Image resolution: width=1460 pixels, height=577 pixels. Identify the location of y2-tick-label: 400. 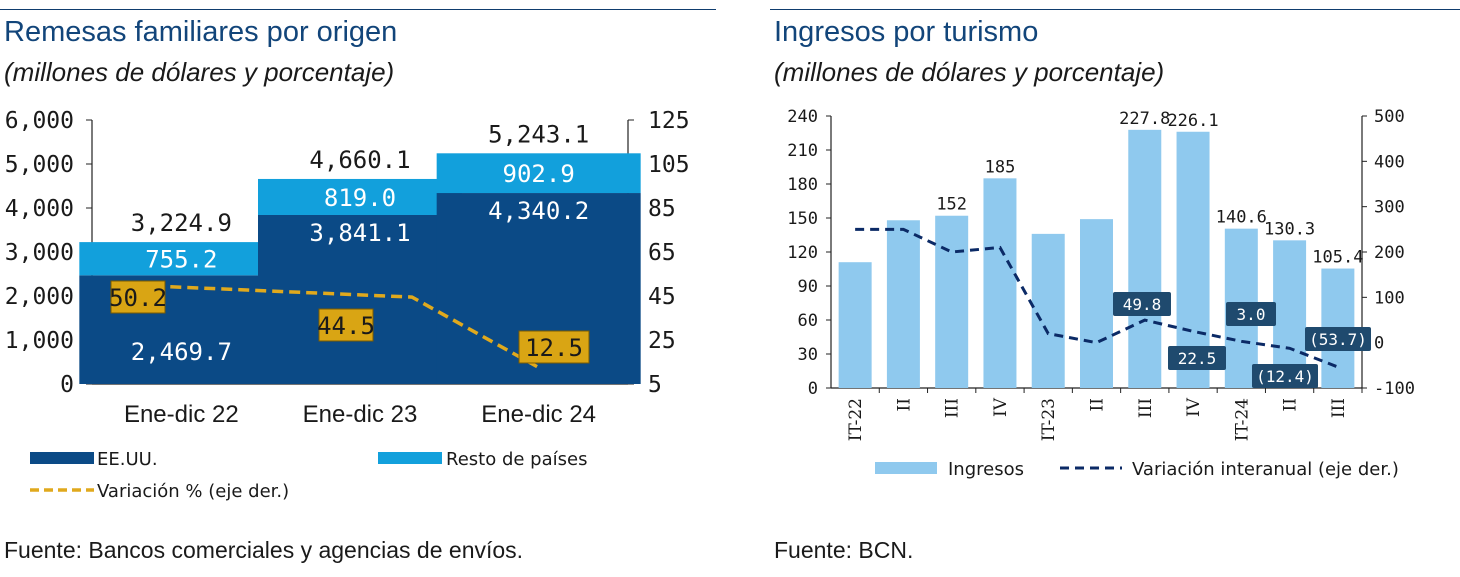
(1389, 162).